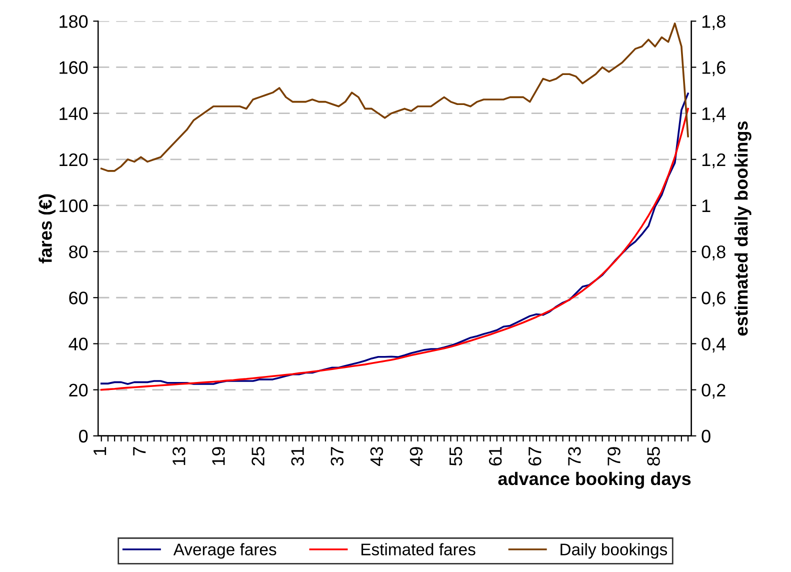  Describe the element at coordinates (179, 456) in the screenshot. I see `x-tick-label: 13` at that location.